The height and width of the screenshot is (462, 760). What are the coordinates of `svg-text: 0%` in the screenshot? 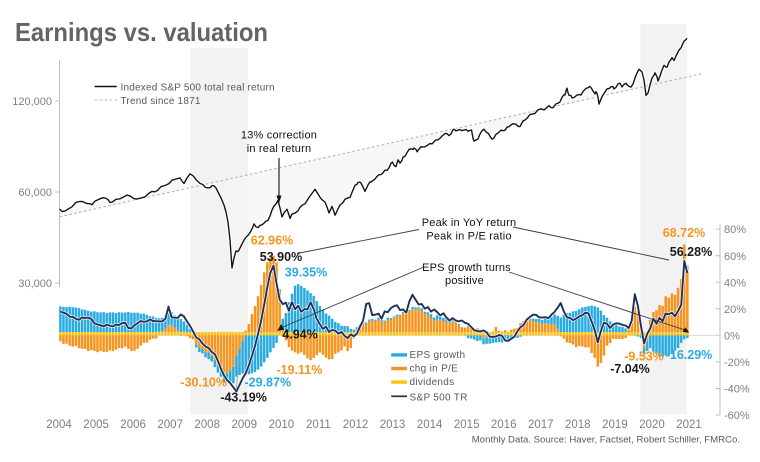 It's located at (732, 336).